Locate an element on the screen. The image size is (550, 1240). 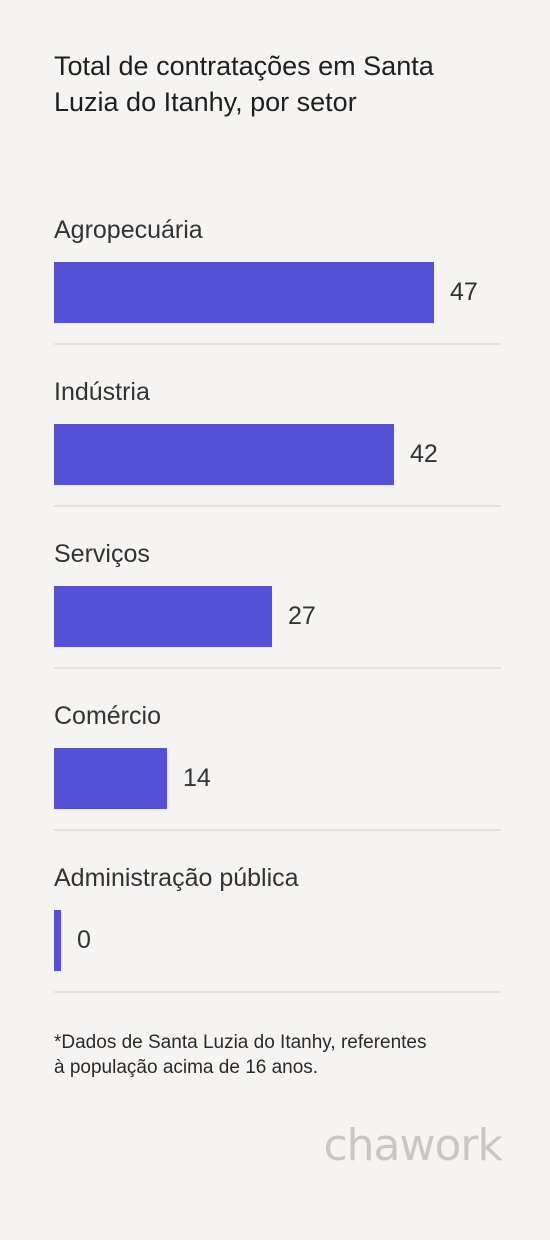
category-label: Comércio is located at coordinates (107, 716).